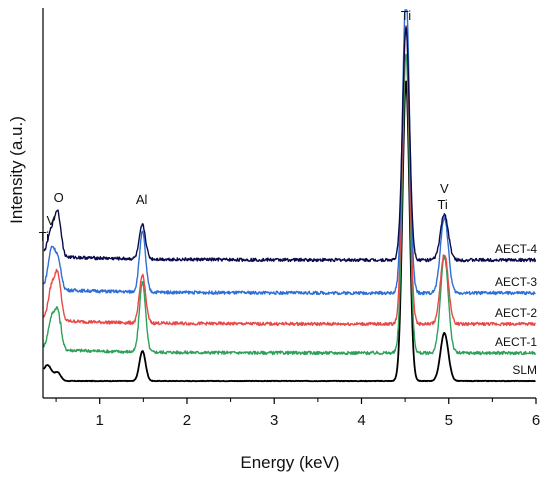 This screenshot has height=483, width=550. I want to click on y-axis-title: Intensity (a.u.), so click(16, 170).